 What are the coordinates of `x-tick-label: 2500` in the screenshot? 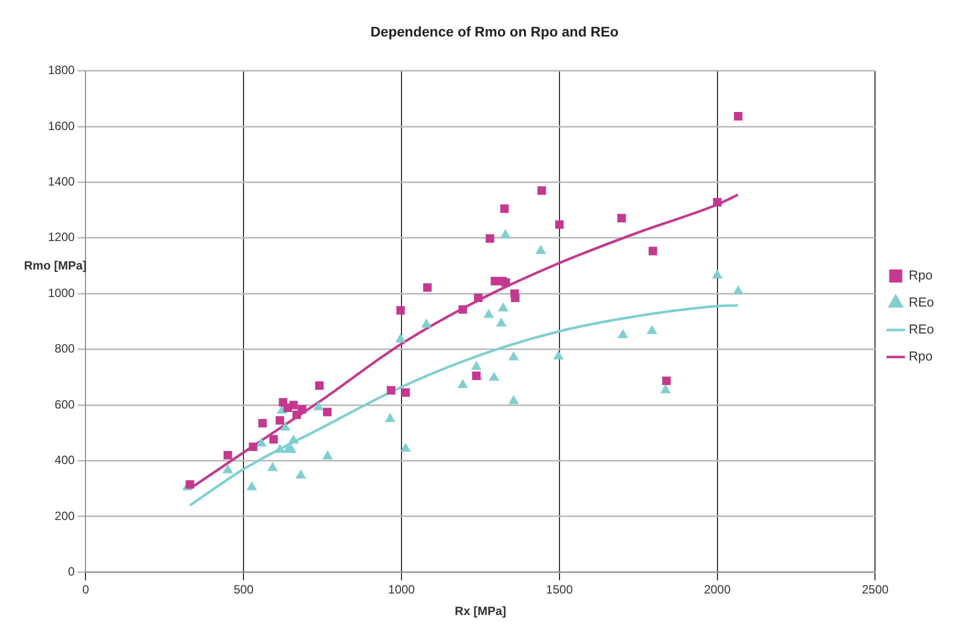 It's located at (875, 589).